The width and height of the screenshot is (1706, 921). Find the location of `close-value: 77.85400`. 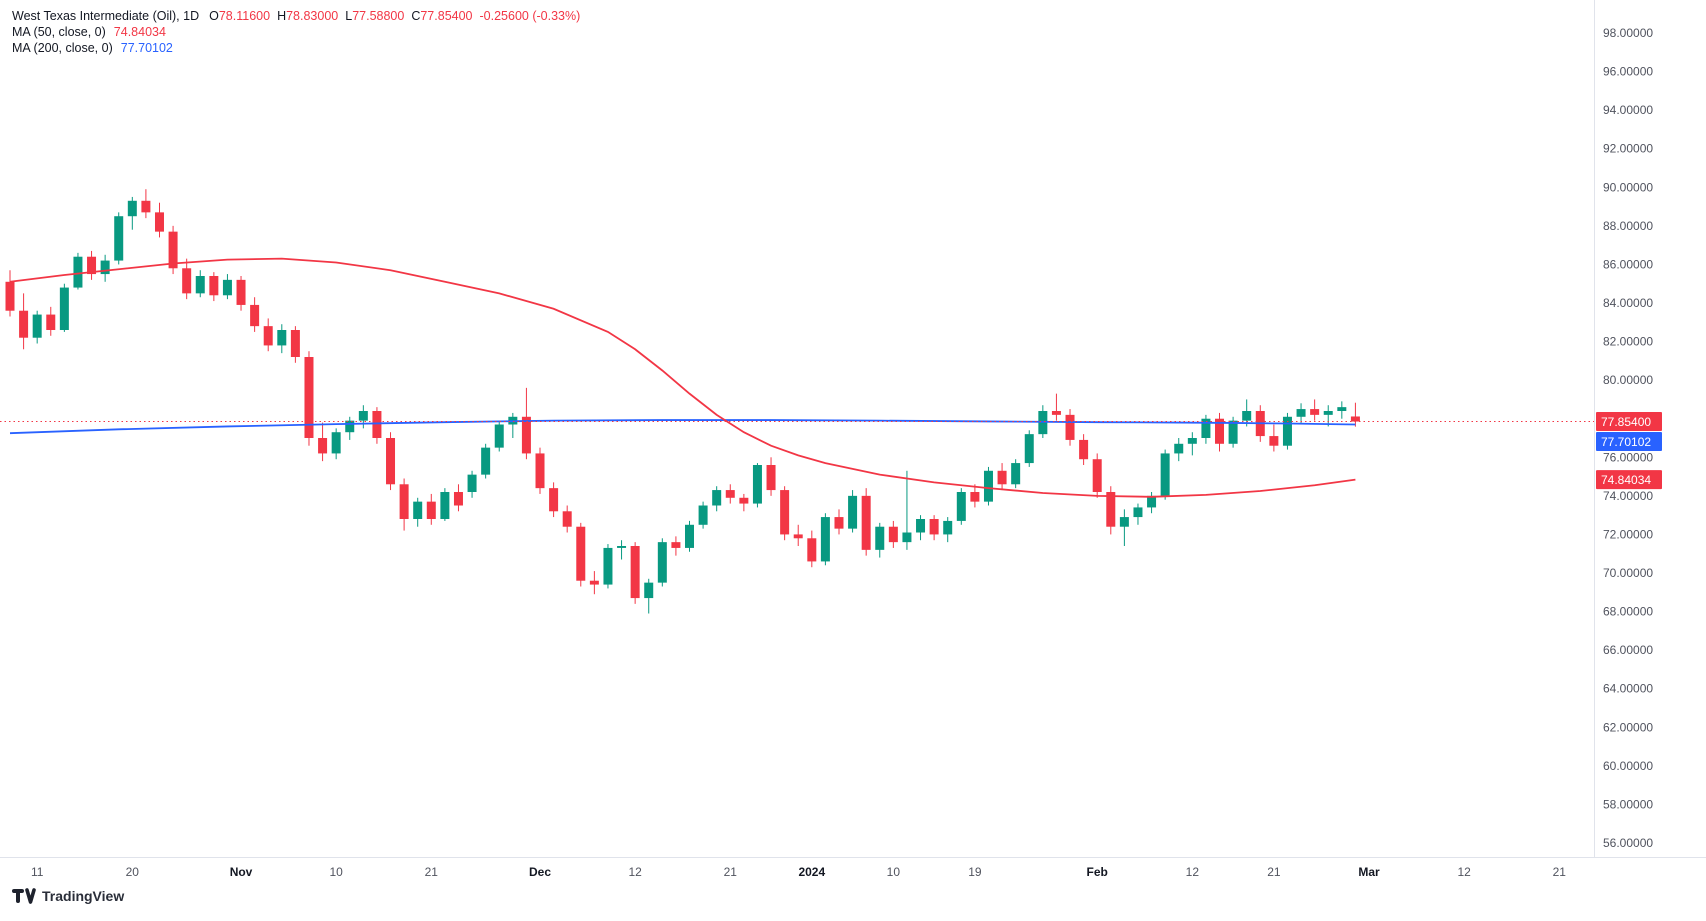

close-value: 77.85400 is located at coordinates (446, 16).